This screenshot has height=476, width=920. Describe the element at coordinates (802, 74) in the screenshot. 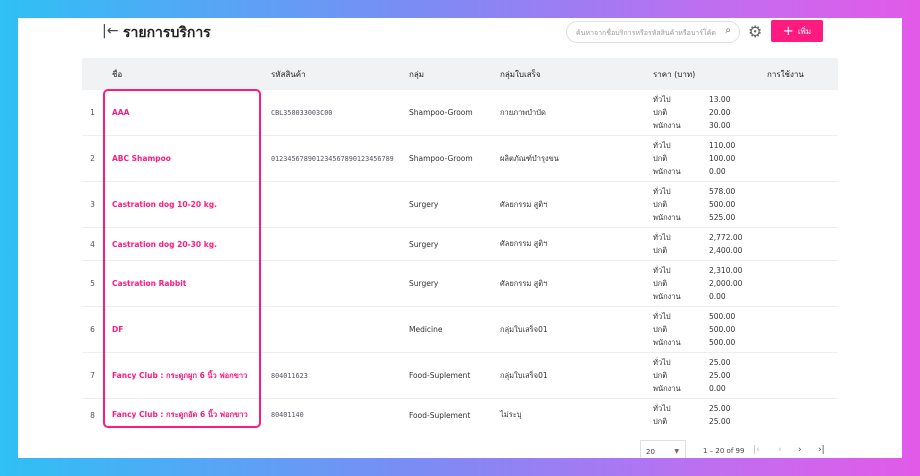

I see `col-usage: การใช้งาน` at that location.